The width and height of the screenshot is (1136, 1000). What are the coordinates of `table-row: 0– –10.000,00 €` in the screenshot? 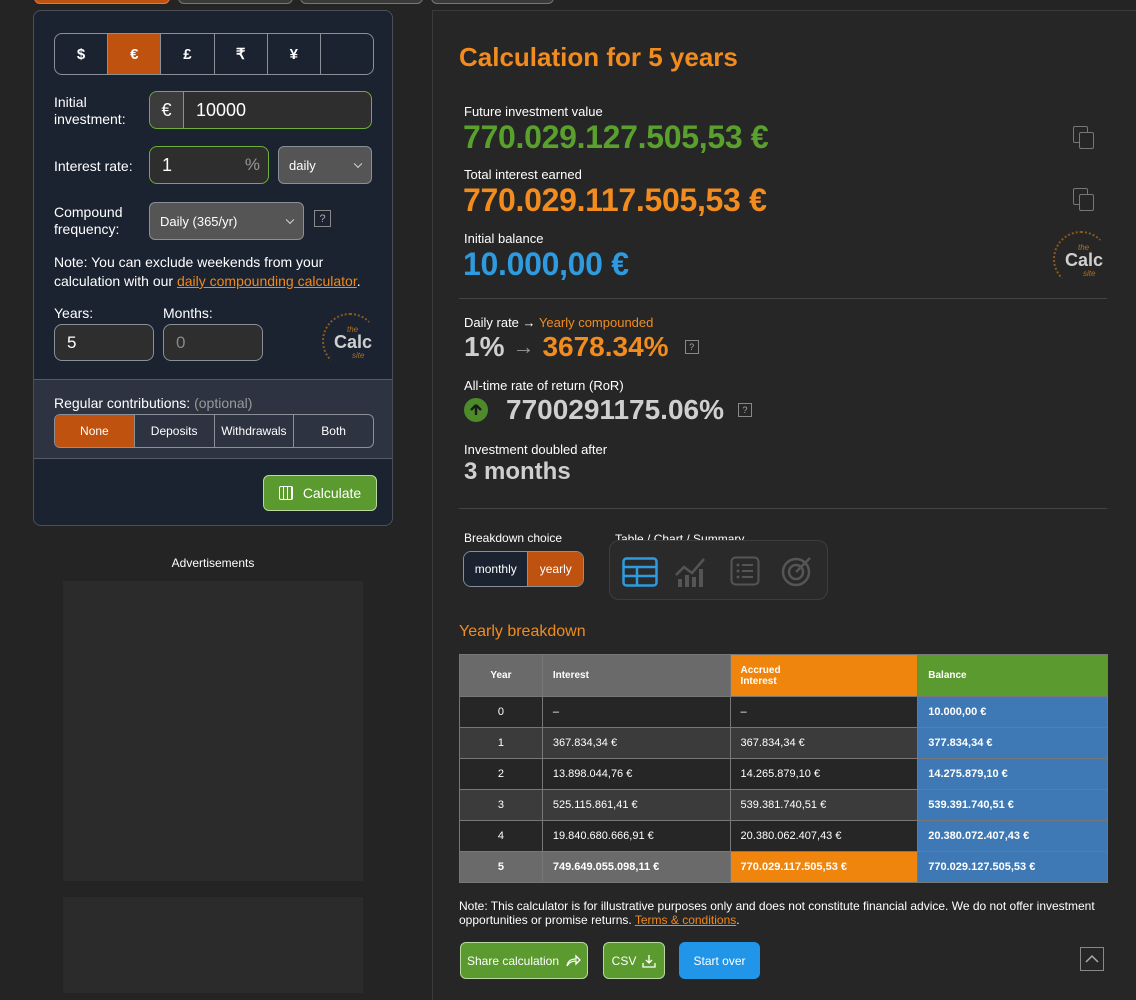 It's located at (783, 712).